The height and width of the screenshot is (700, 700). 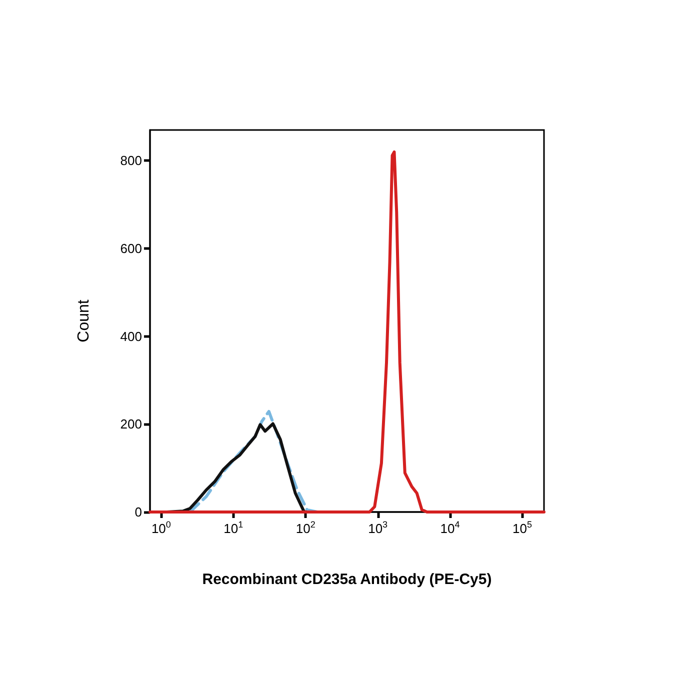 I want to click on y-tick-label: 400, so click(x=131, y=336).